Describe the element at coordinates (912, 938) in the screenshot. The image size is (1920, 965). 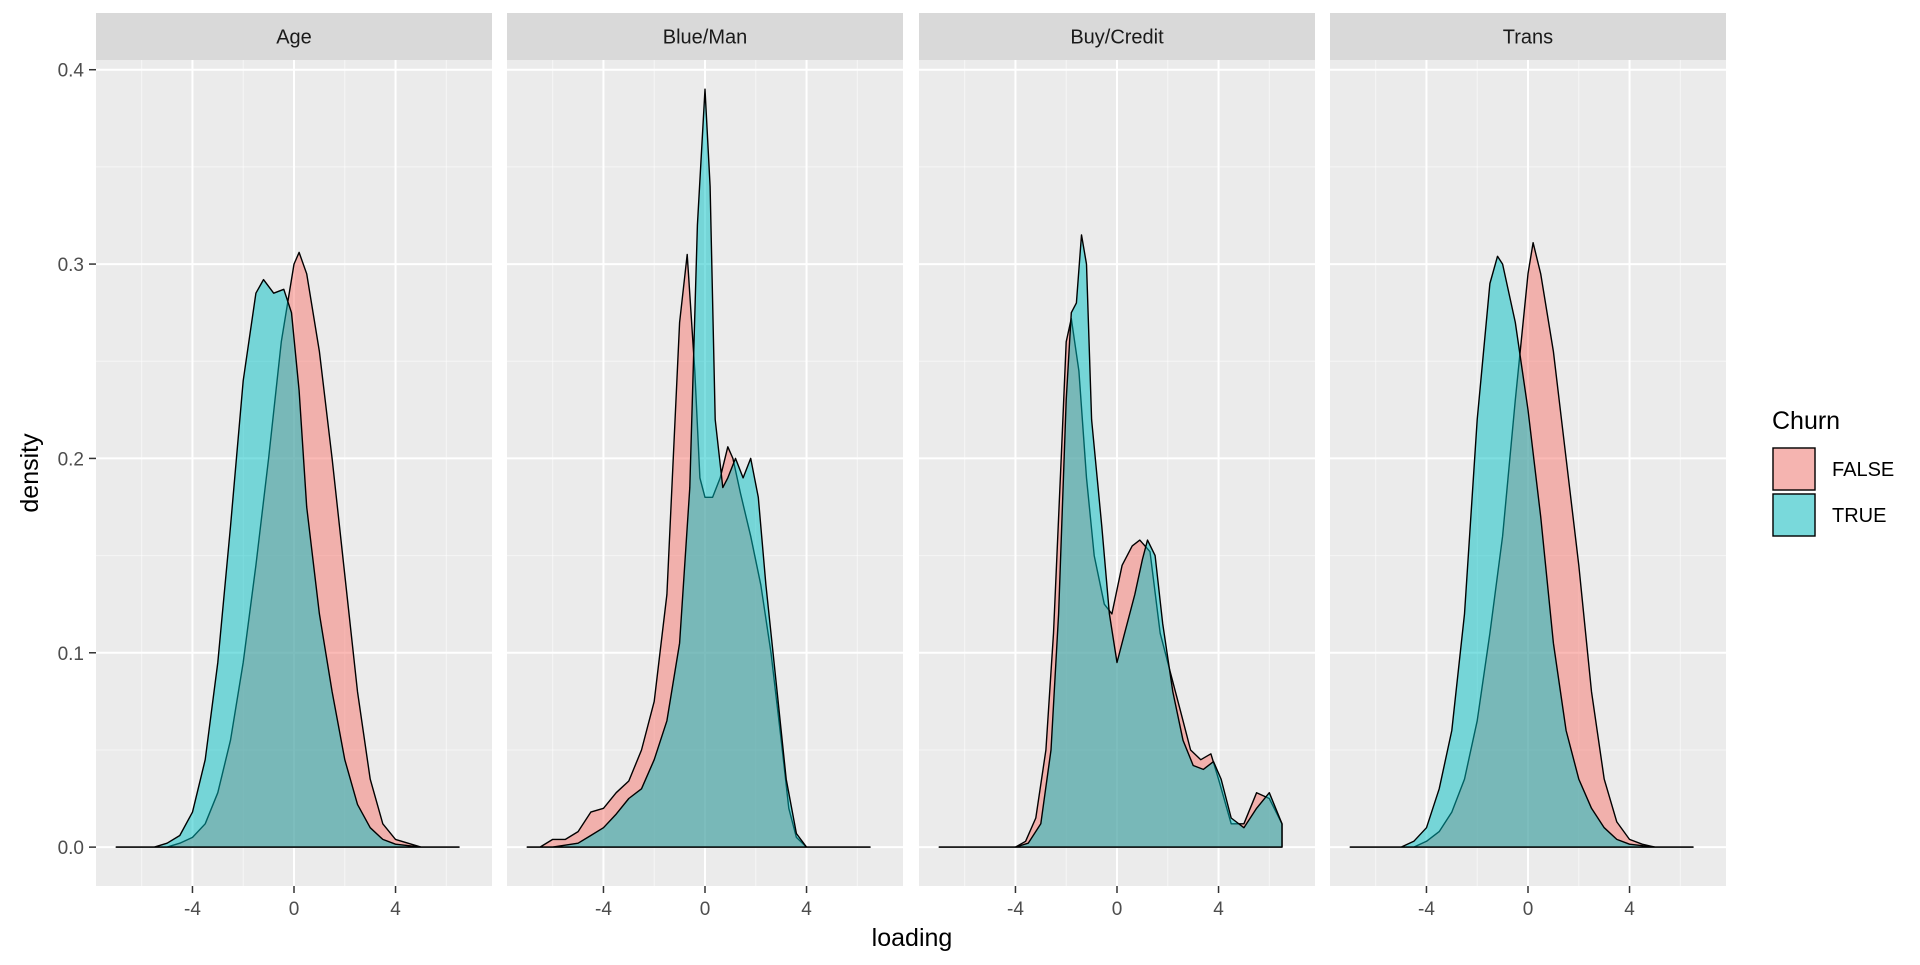
I see `x-axis-title: loading` at that location.